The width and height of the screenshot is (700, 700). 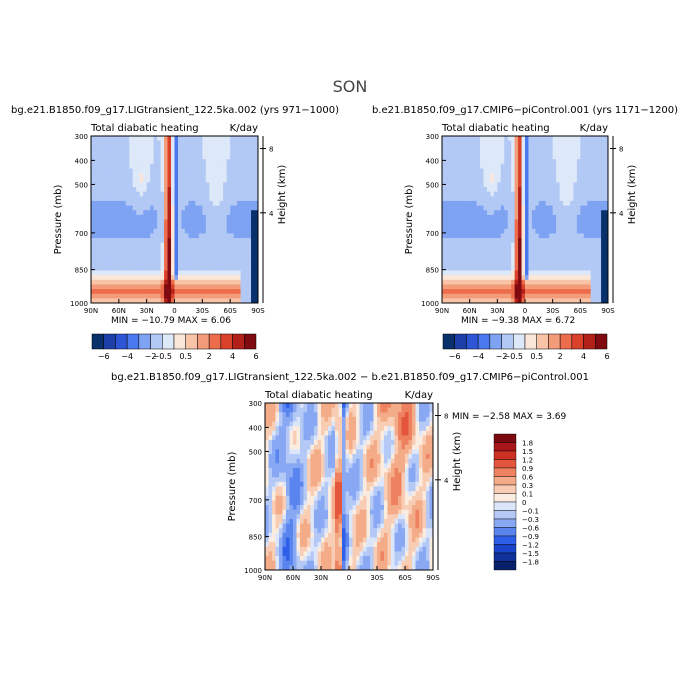 What do you see at coordinates (174, 311) in the screenshot?
I see `x-tick-label: 0` at bounding box center [174, 311].